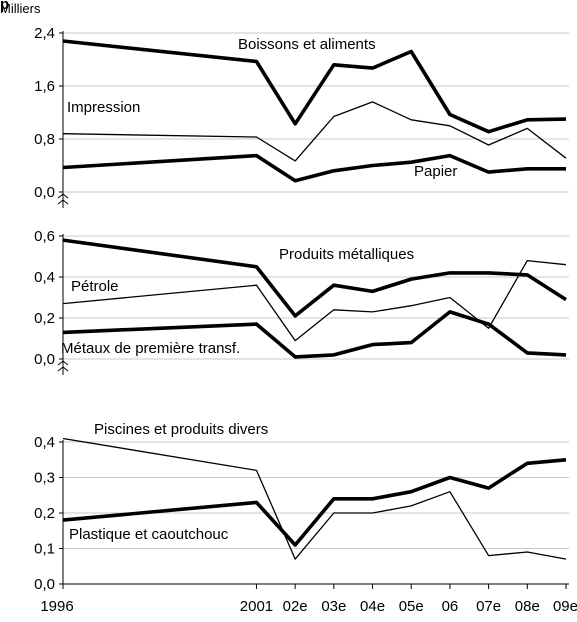 This screenshot has width=577, height=622. Describe the element at coordinates (333, 606) in the screenshot. I see `x-tick-label: 03e` at that location.